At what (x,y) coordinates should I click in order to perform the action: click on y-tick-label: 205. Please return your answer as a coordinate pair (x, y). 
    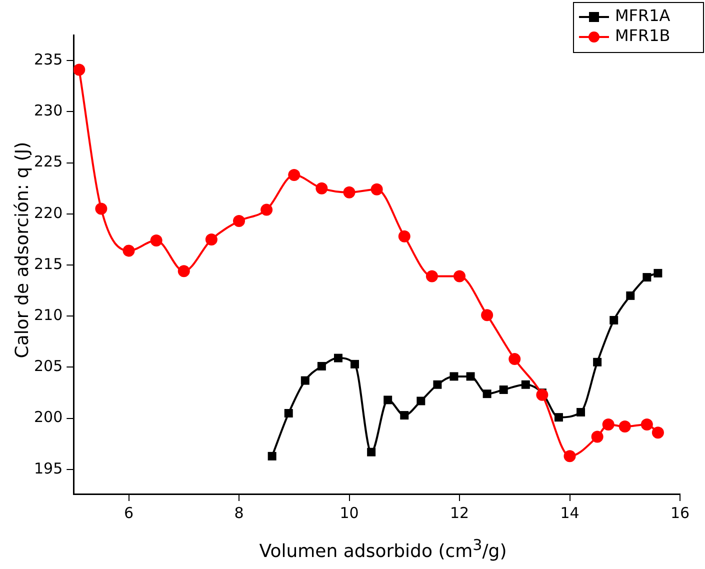
    Looking at the image, I should click on (48, 366).